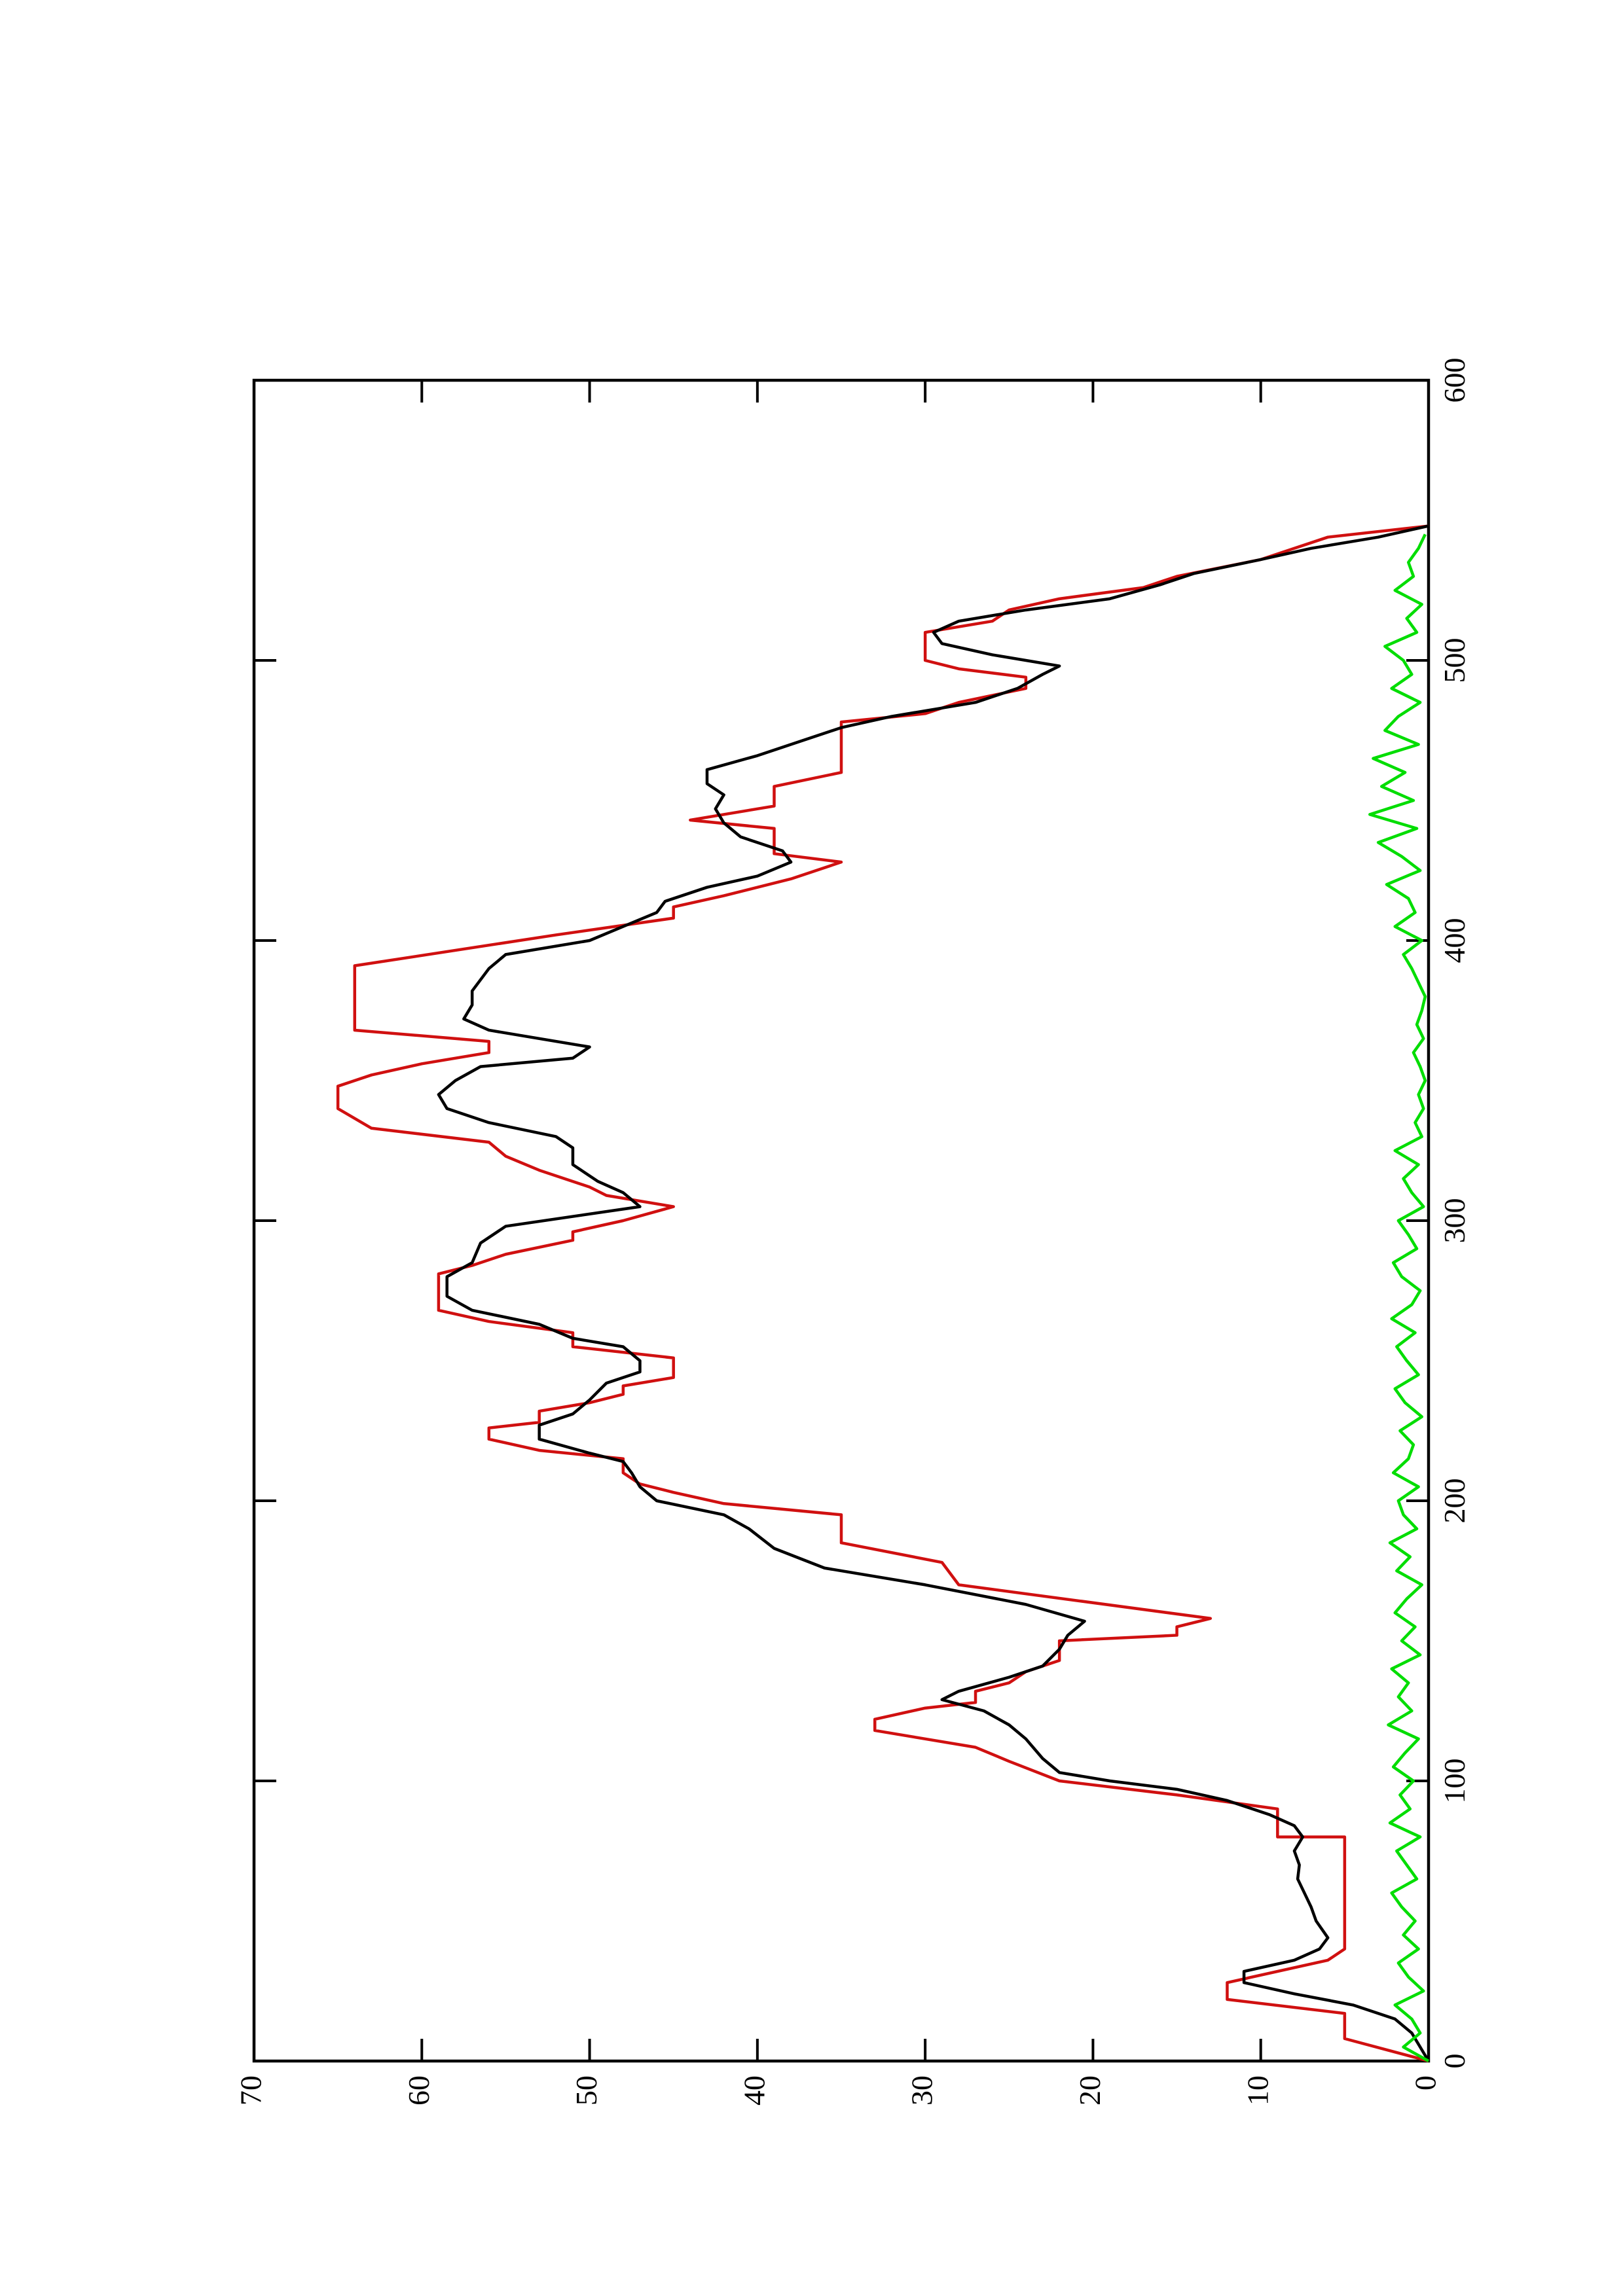 The image size is (1623, 2296). I want to click on x-tick-label: 0, so click(1454, 2061).